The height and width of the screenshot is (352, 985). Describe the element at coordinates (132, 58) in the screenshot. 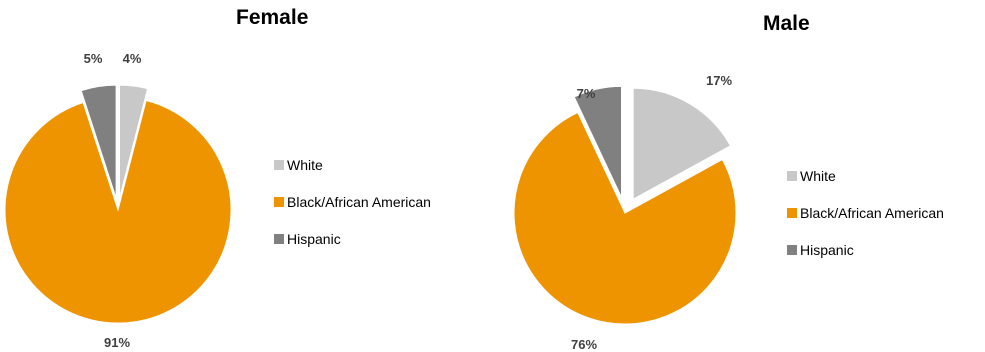

I see `data-label: 4%` at that location.